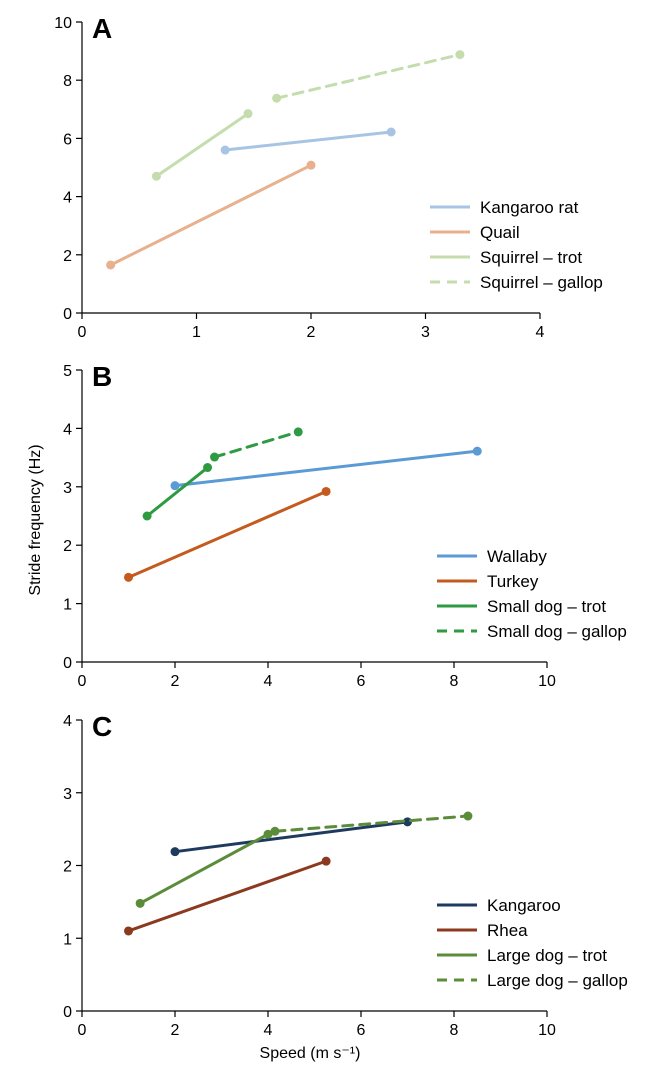  I want to click on x-tick-label: 3, so click(425, 332).